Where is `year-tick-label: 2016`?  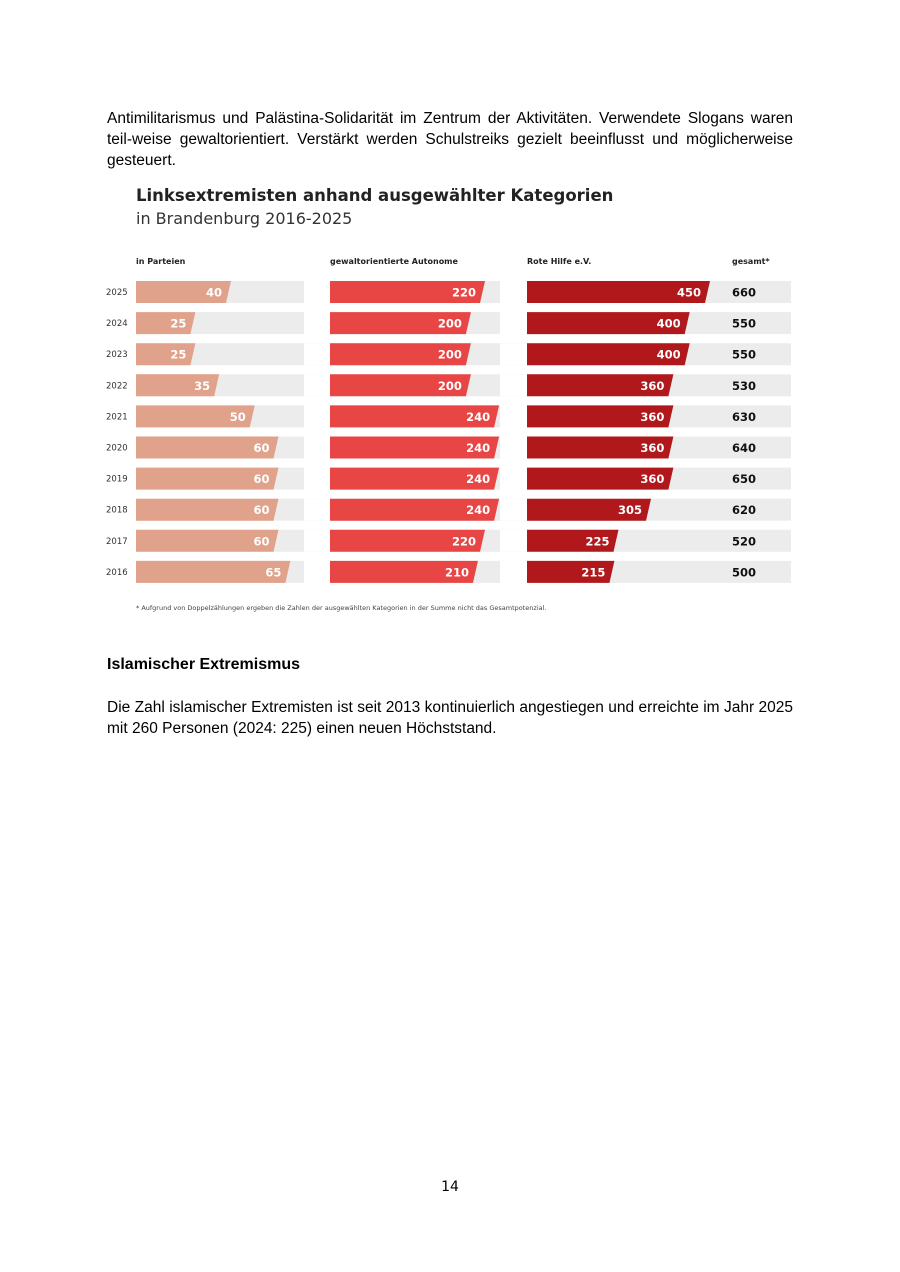
year-tick-label: 2016 is located at coordinates (117, 573).